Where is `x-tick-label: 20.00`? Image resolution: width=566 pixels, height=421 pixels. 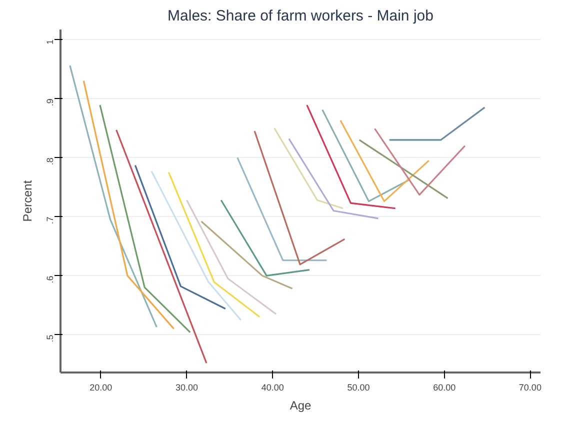 x-tick-label: 20.00 is located at coordinates (101, 387).